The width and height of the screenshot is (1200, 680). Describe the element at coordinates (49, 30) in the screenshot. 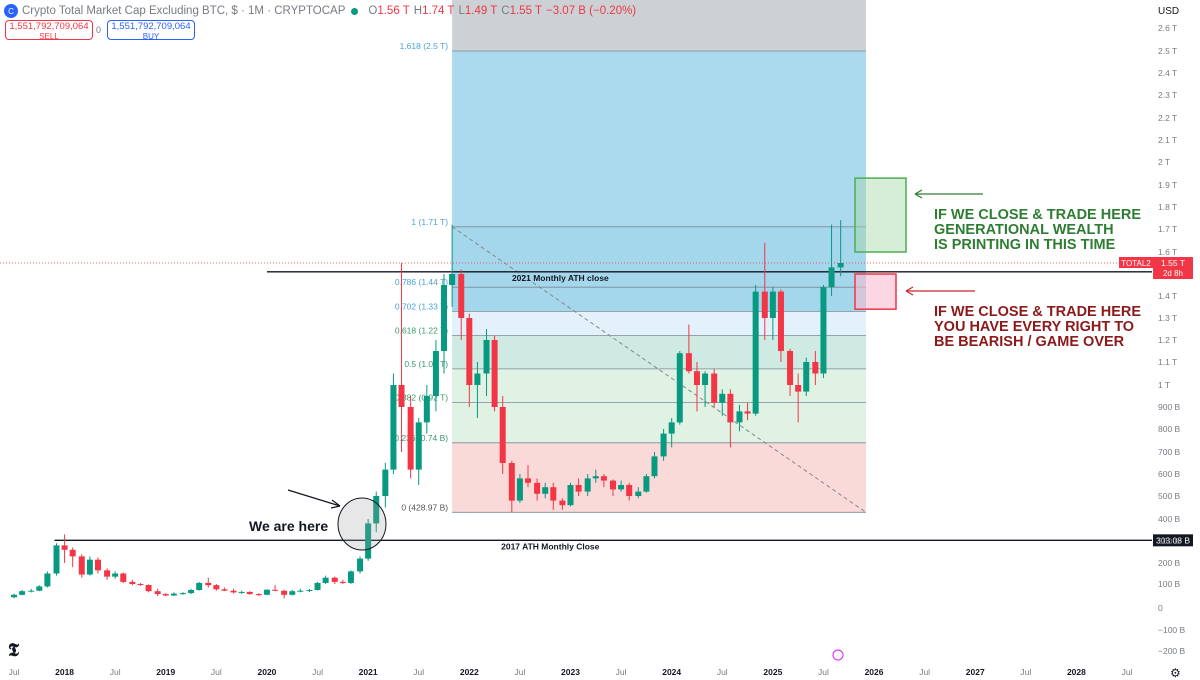

I see `sell-button: 1,551,792,709,064 SELL` at that location.